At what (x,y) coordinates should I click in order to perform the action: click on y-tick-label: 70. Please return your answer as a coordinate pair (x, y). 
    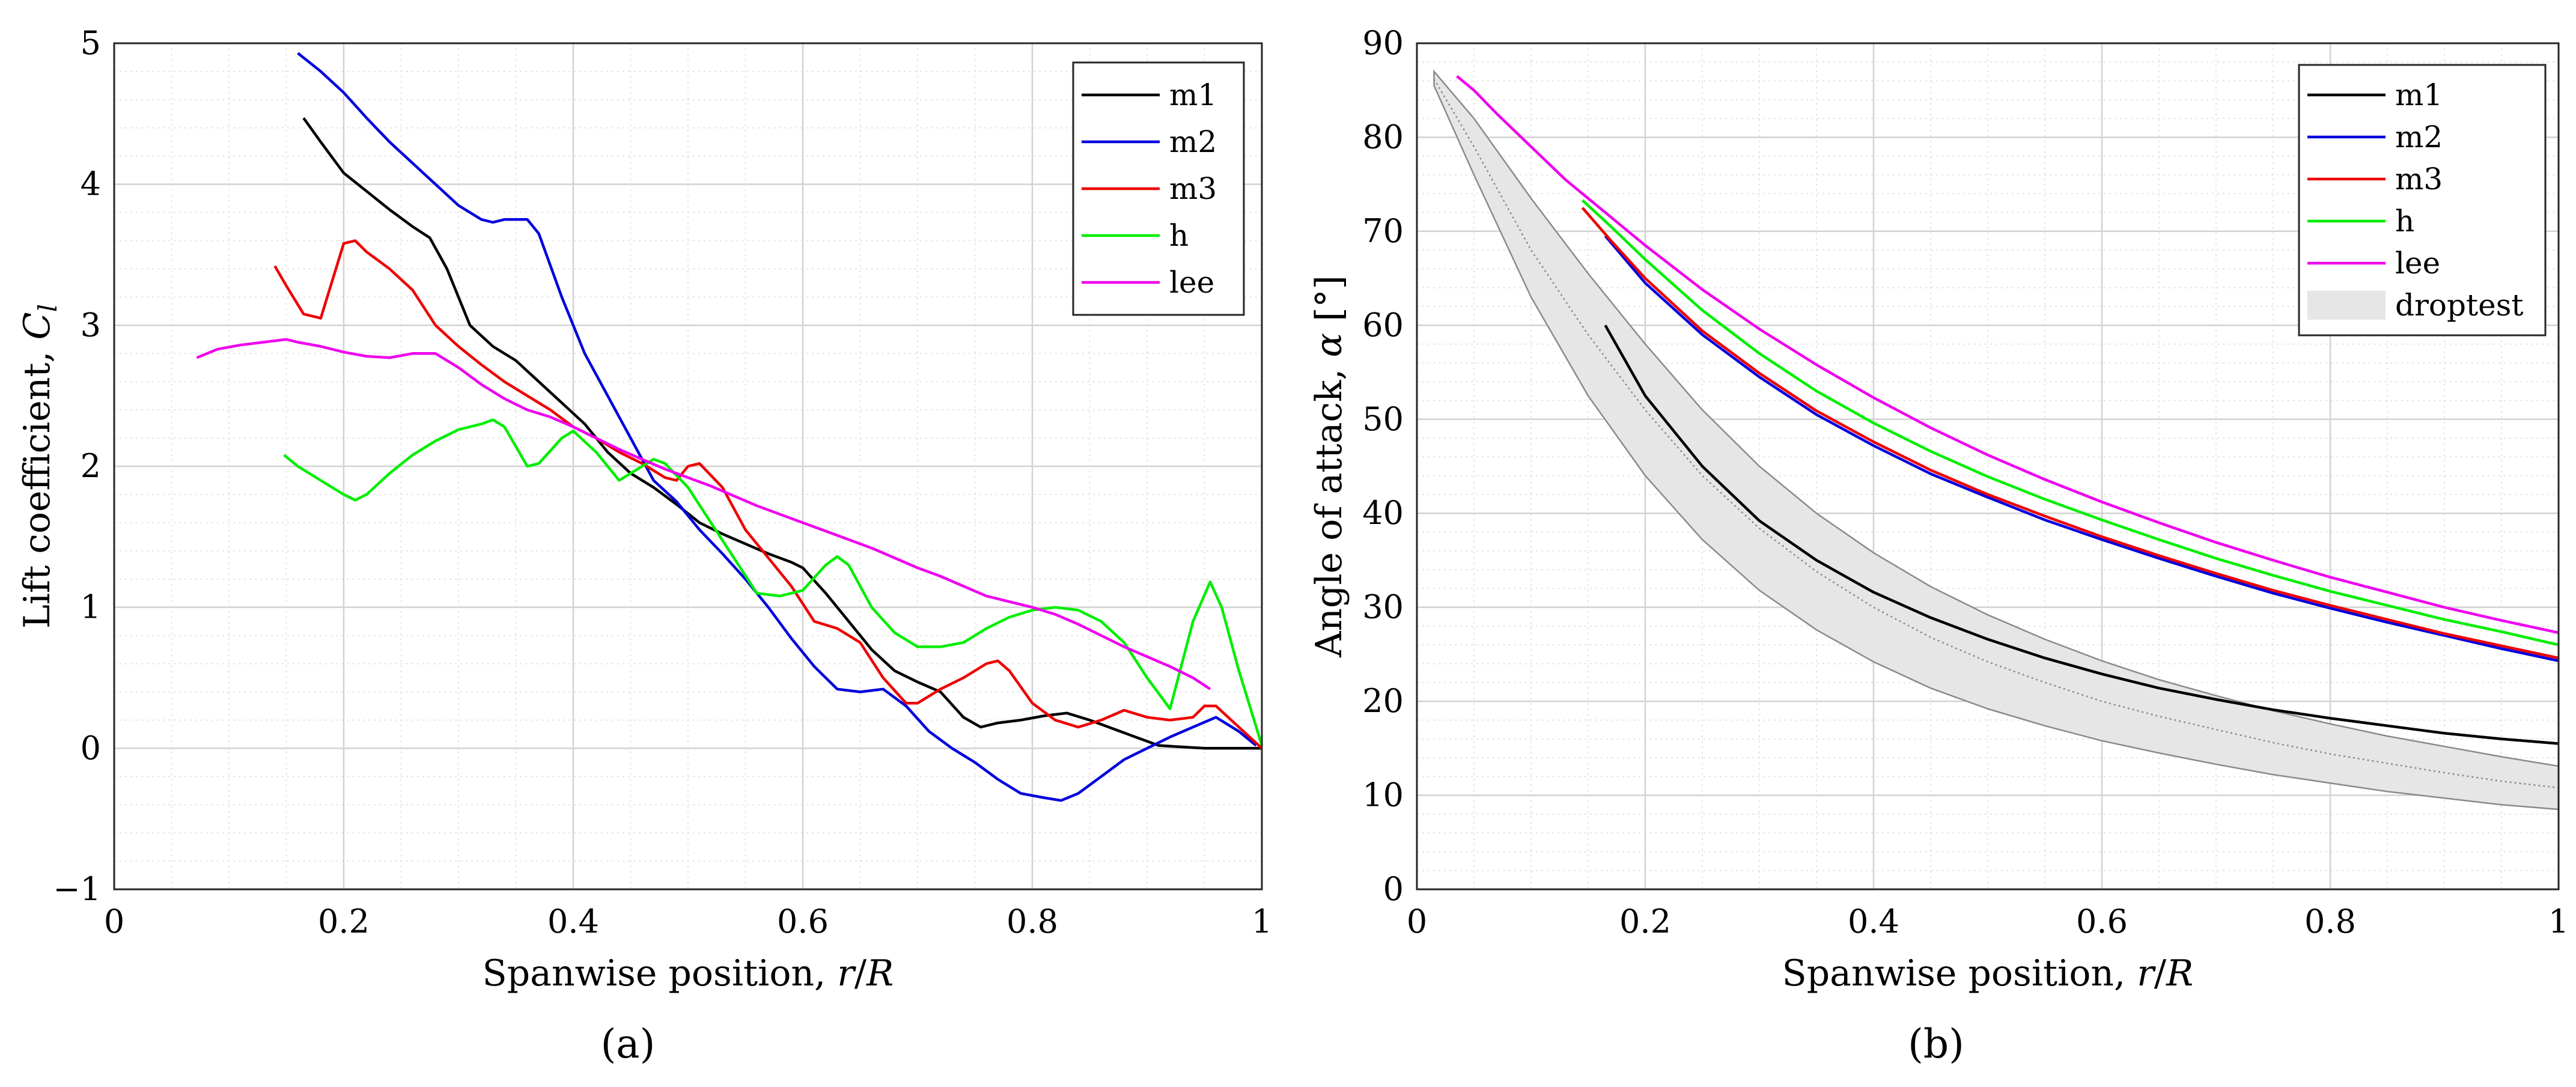
    Looking at the image, I should click on (1383, 231).